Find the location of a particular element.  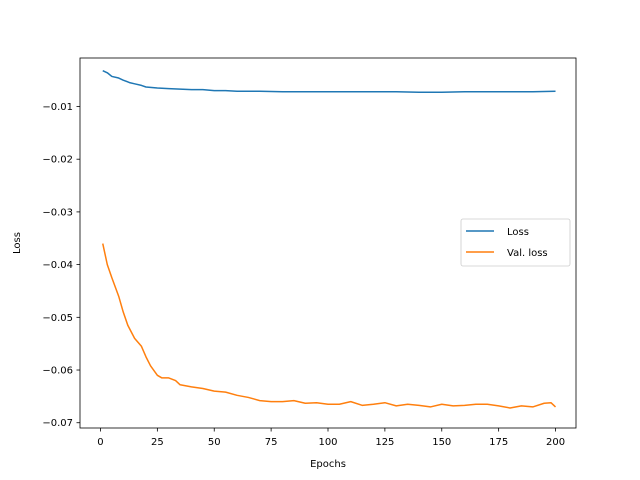

series-line-loss is located at coordinates (329, 81).